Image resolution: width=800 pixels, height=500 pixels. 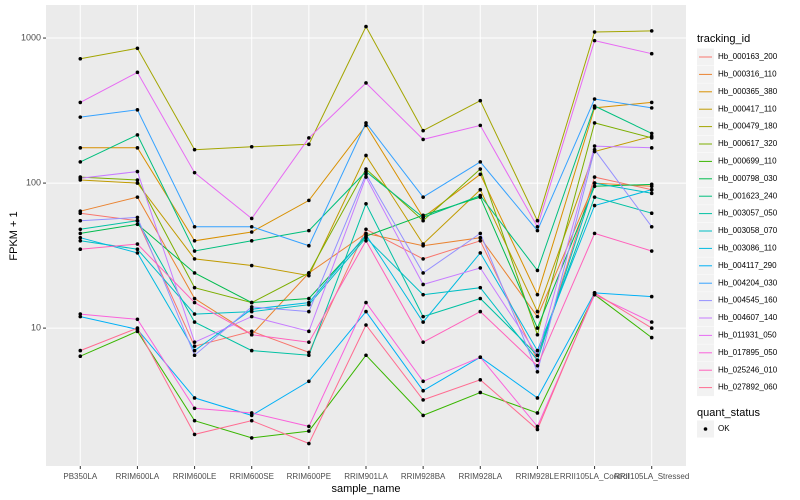 I want to click on legend-label: Hb_000699_110, so click(x=747, y=161).